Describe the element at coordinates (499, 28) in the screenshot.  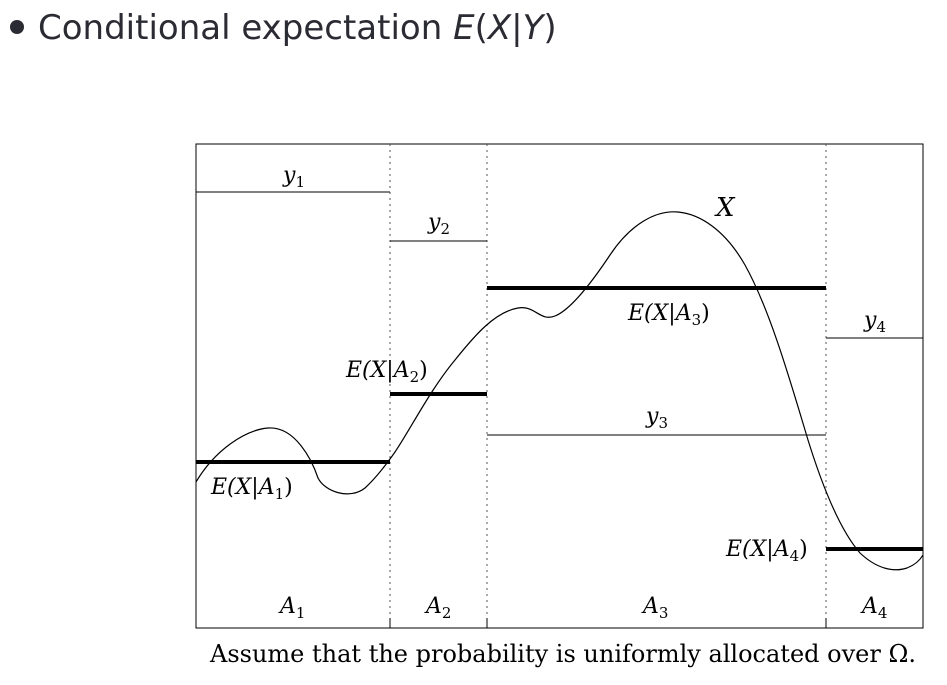
I see `title-math-x: X` at that location.